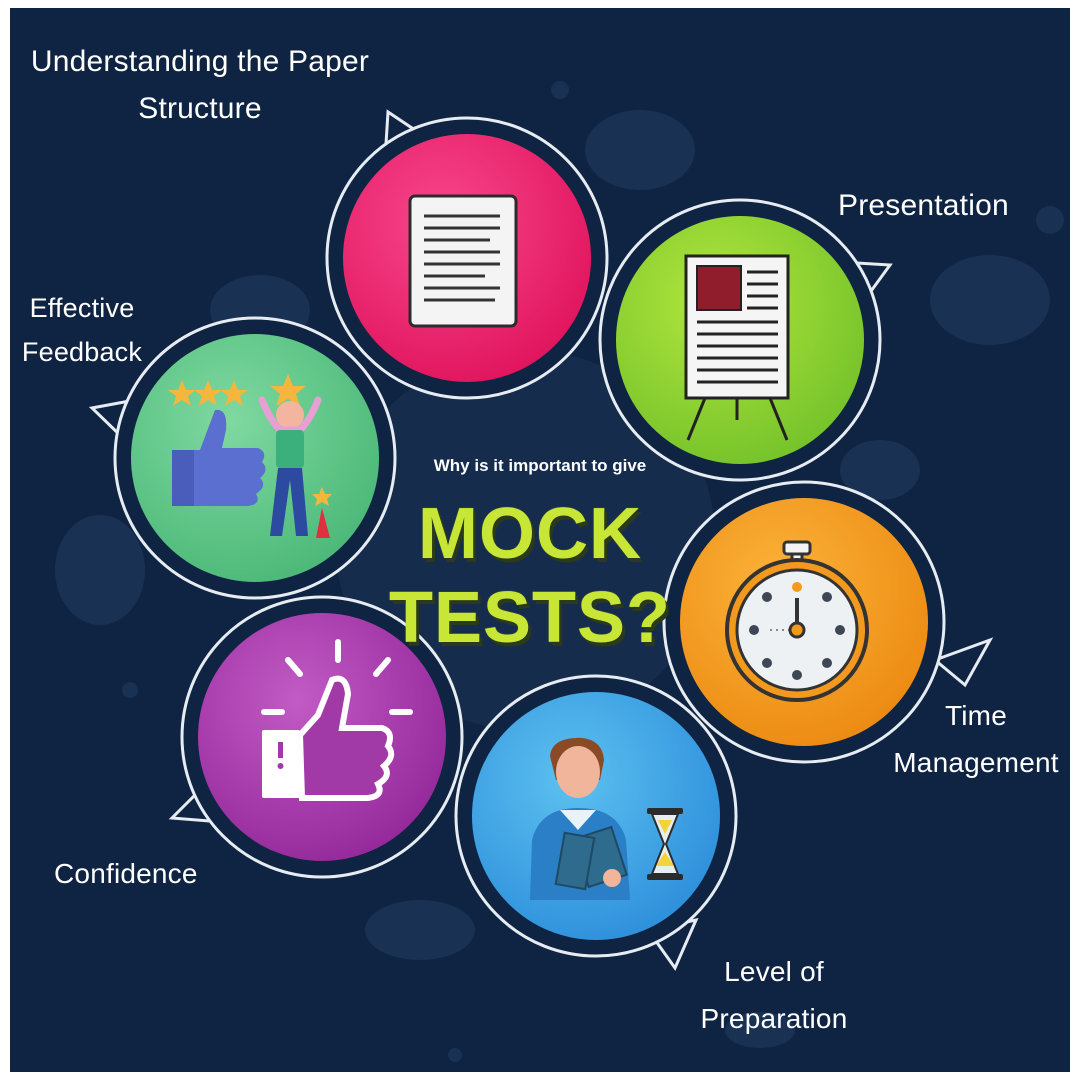  Describe the element at coordinates (774, 995) in the screenshot. I see `label-preparation: Level of Preparation` at that location.